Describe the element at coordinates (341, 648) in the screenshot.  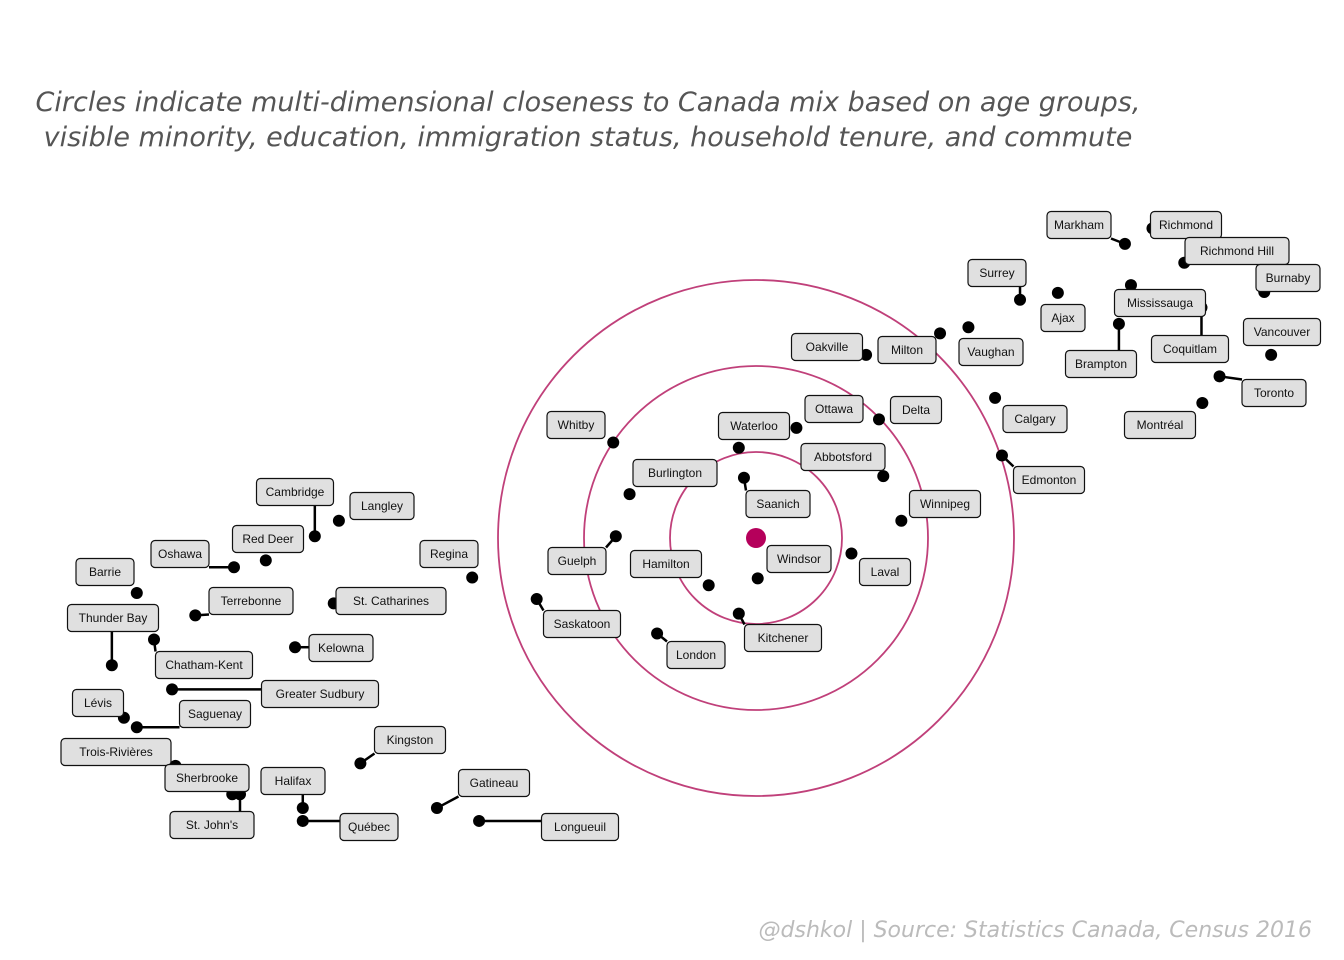
I see `label-box-kelowna` at that location.